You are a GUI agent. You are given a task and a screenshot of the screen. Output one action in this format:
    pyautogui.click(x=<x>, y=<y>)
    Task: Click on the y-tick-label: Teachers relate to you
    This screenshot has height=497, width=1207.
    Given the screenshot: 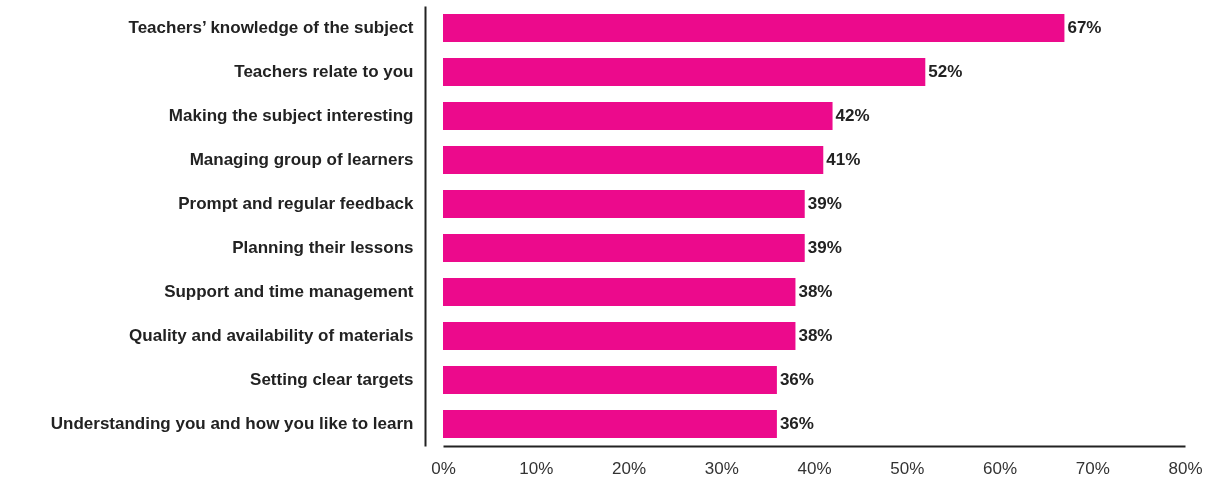 What is the action you would take?
    pyautogui.click(x=324, y=71)
    